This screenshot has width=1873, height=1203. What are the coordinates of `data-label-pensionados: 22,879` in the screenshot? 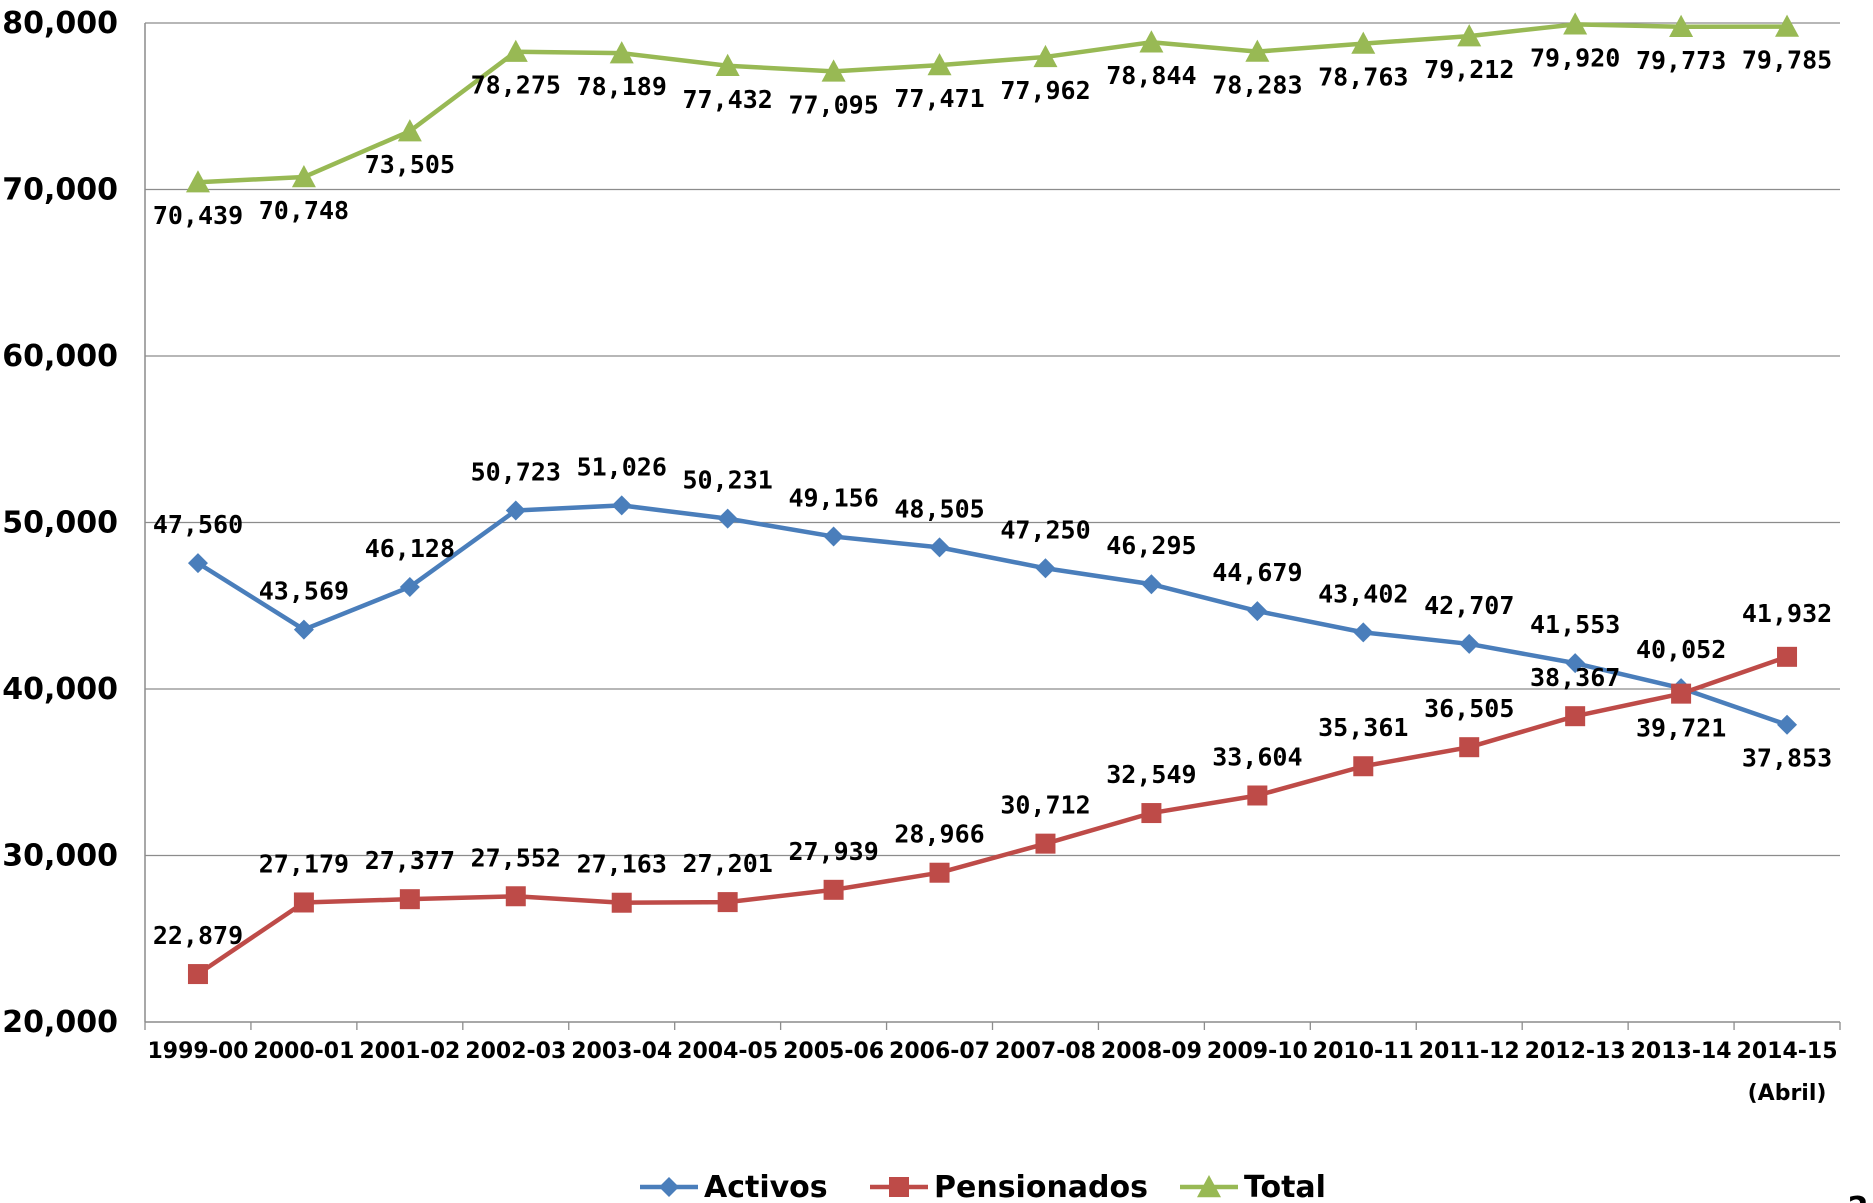 It's located at (198, 935).